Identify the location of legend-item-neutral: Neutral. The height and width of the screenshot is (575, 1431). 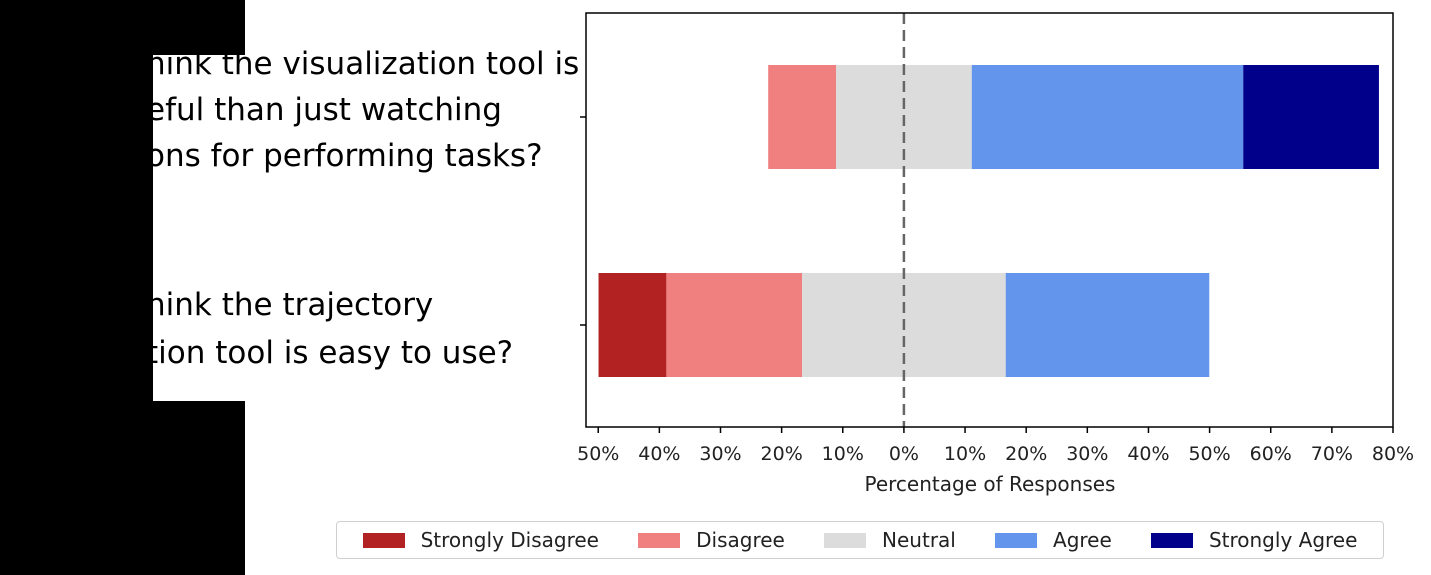
(890, 540).